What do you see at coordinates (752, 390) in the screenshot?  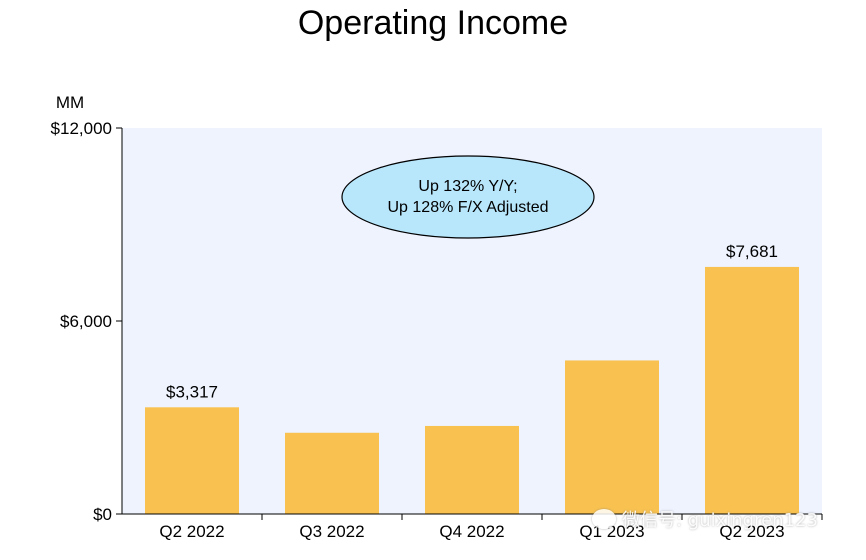 I see `bar-q2-2023` at bounding box center [752, 390].